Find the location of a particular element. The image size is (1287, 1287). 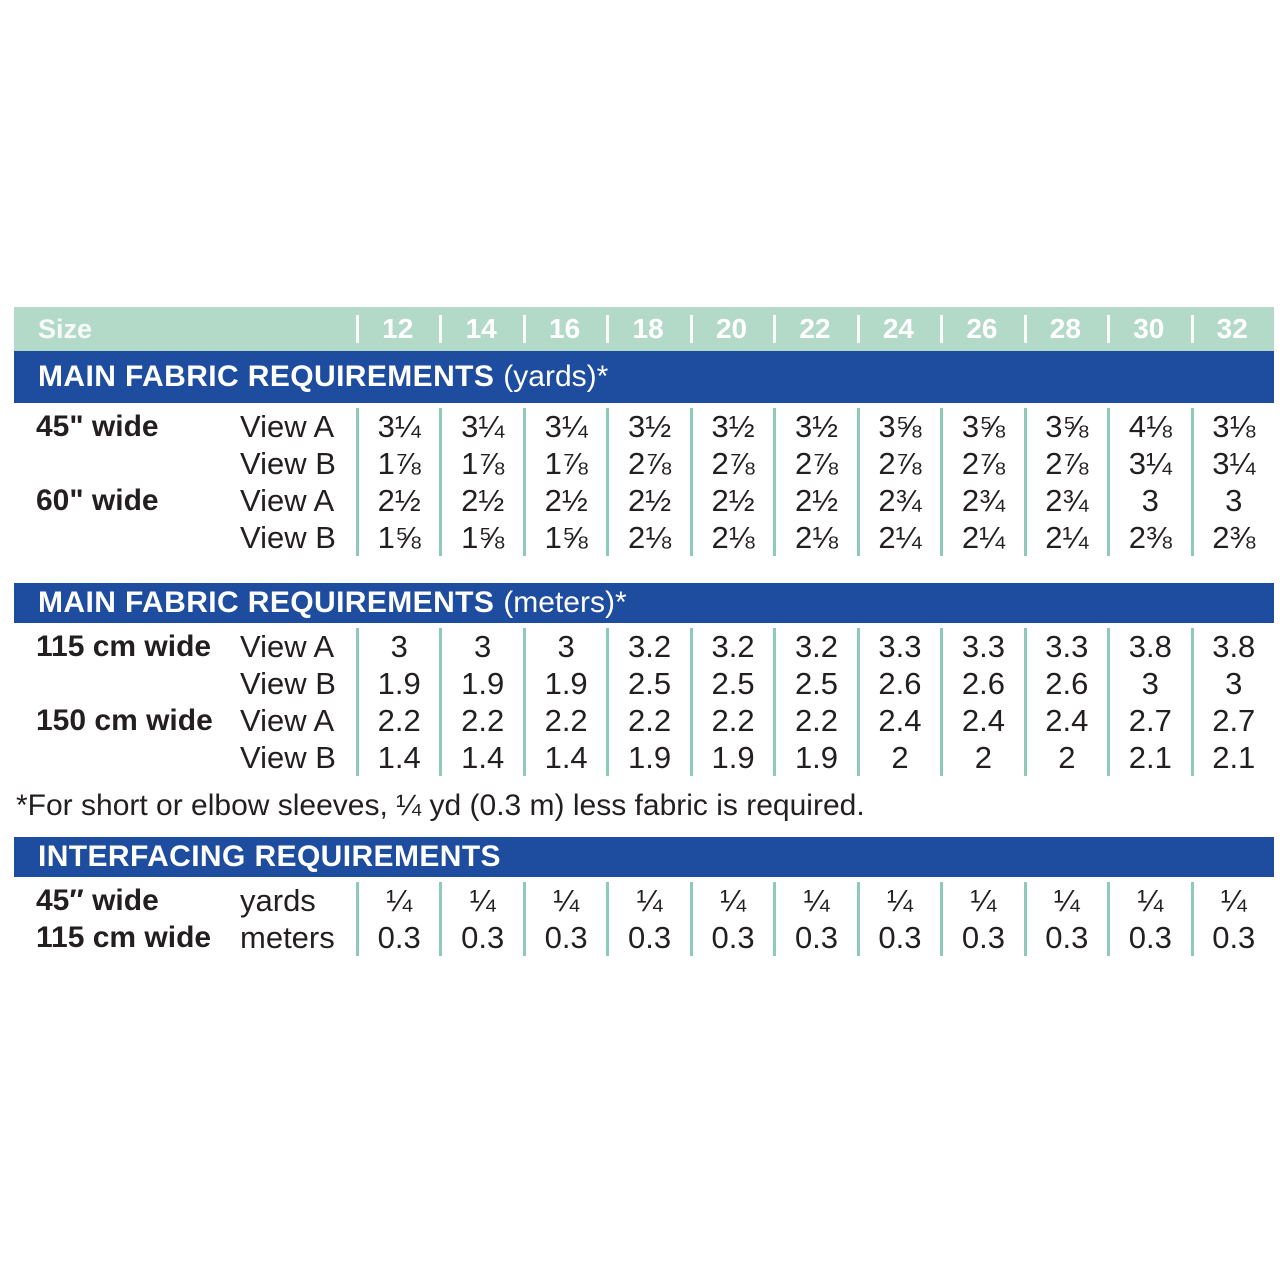

size-column-header: 26 is located at coordinates (981, 329).